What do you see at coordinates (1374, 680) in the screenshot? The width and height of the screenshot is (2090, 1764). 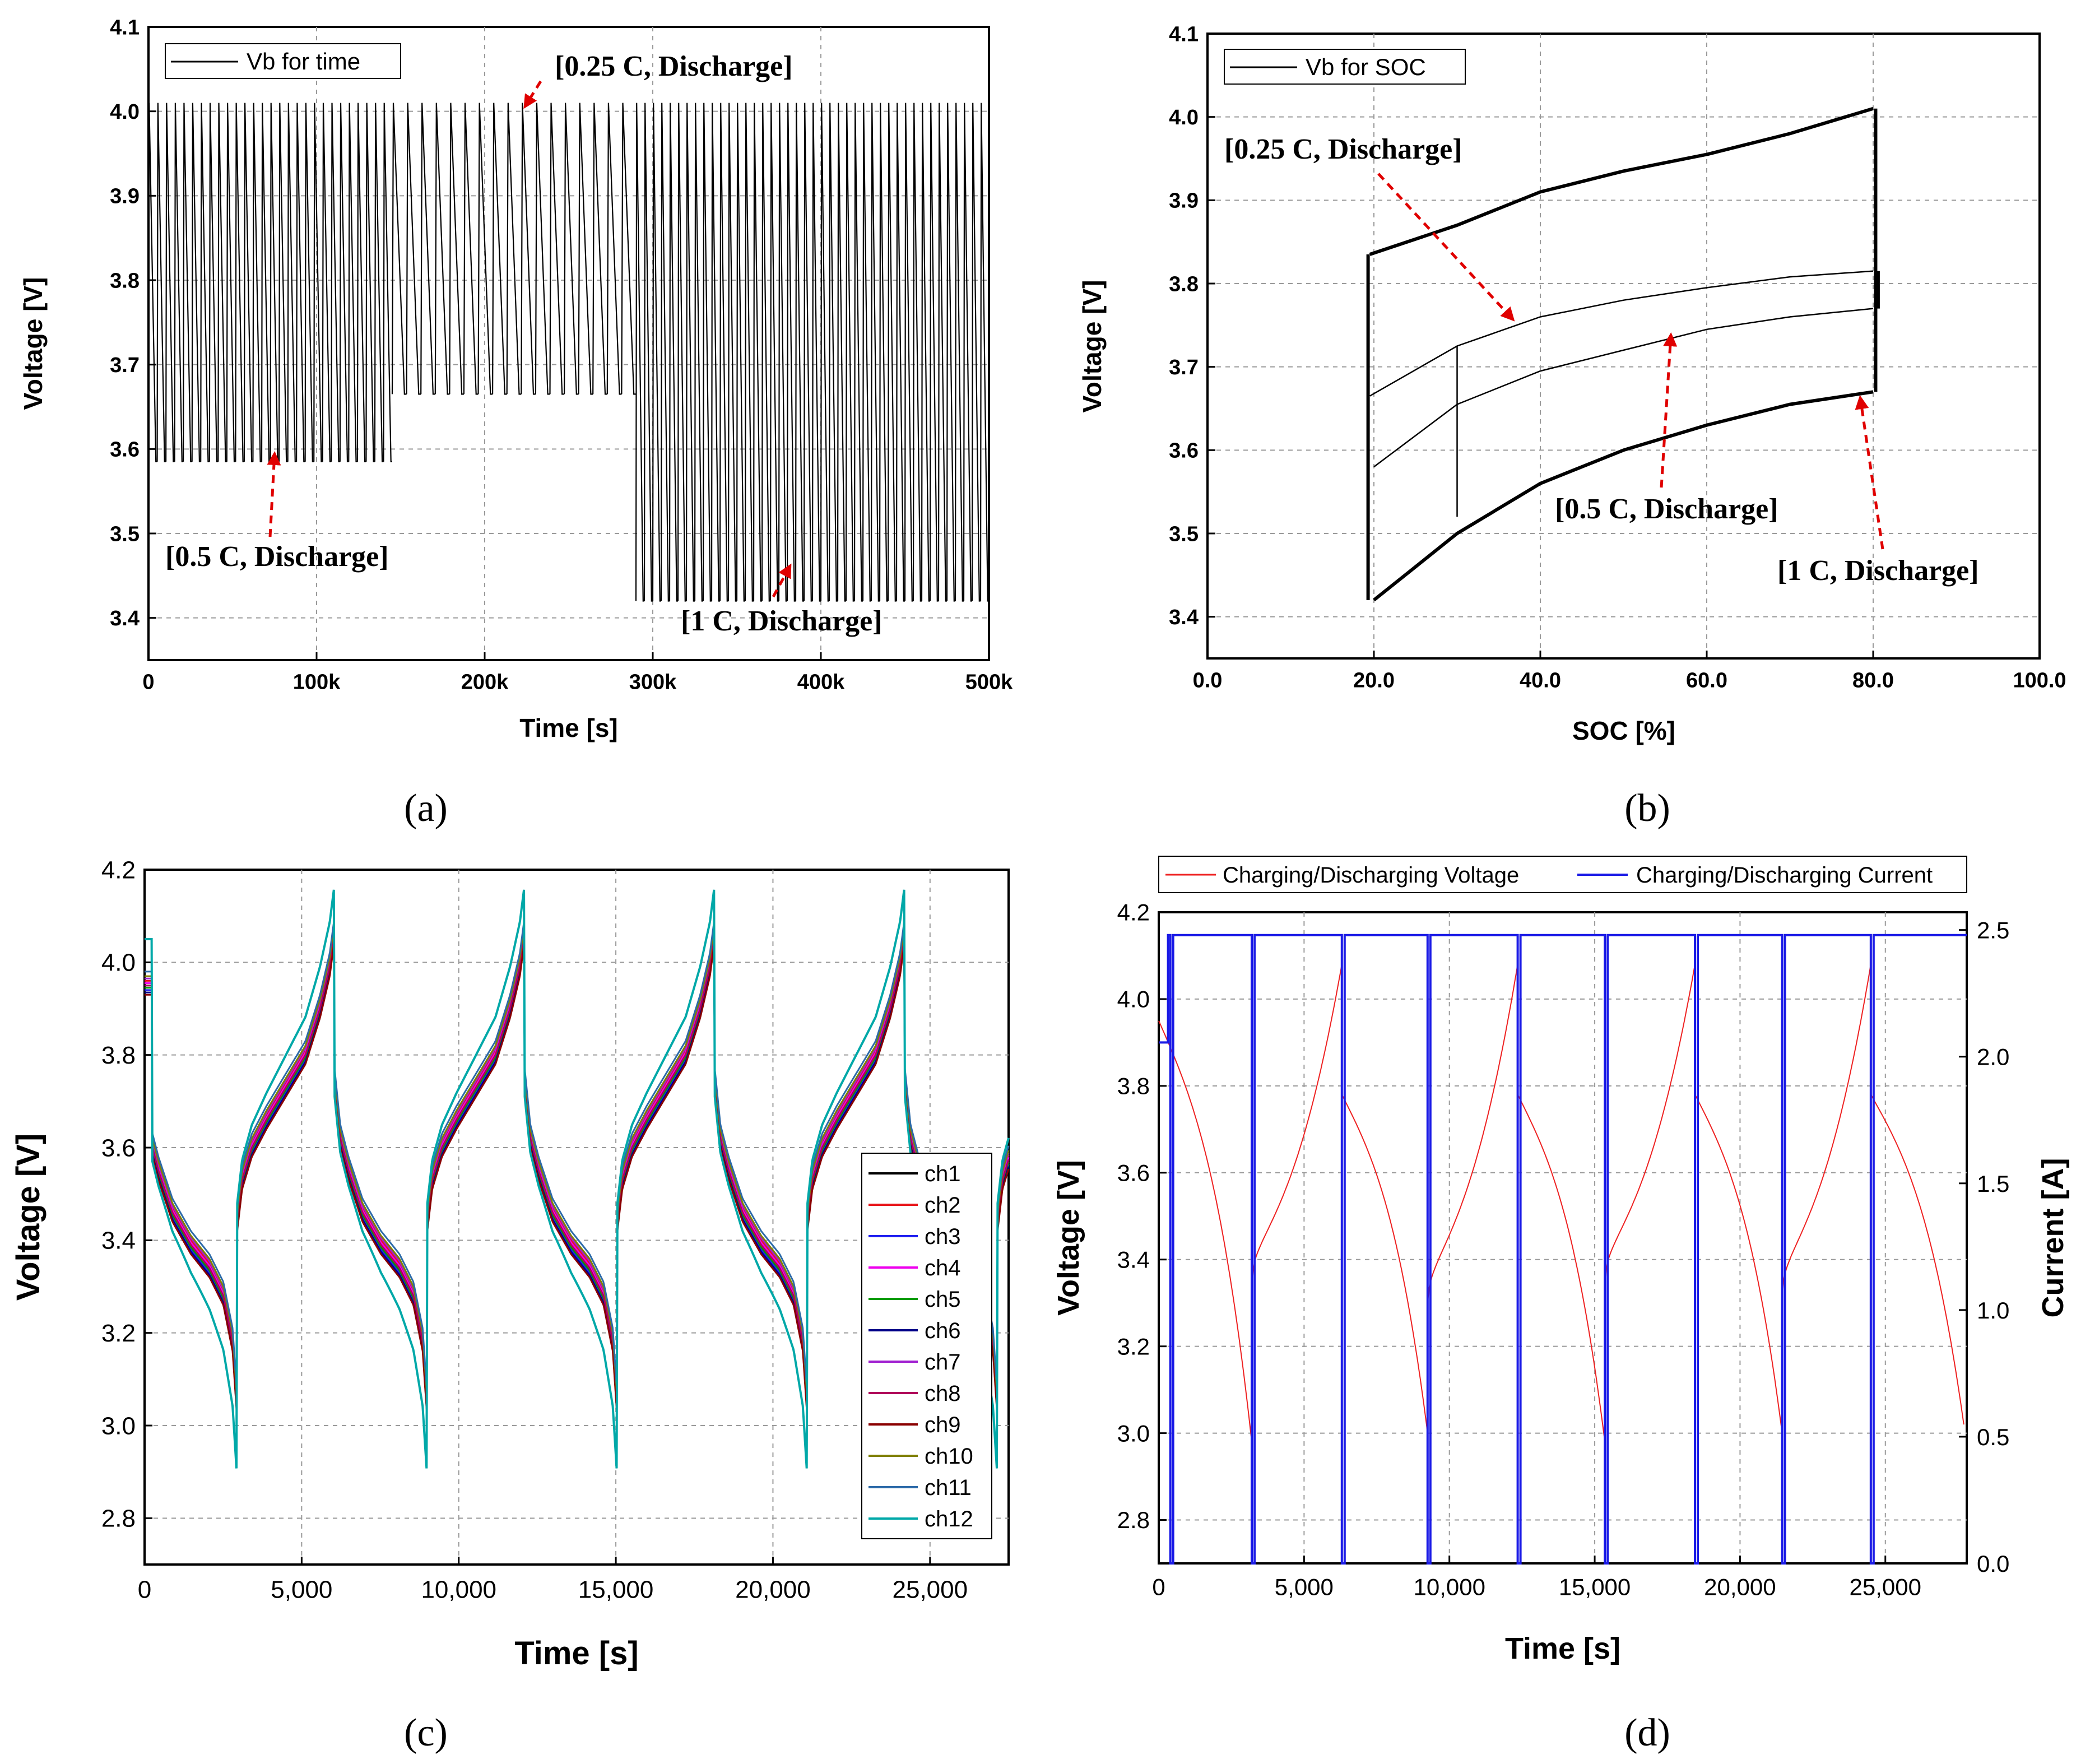 I see `x-tick-label: 20.0` at bounding box center [1374, 680].